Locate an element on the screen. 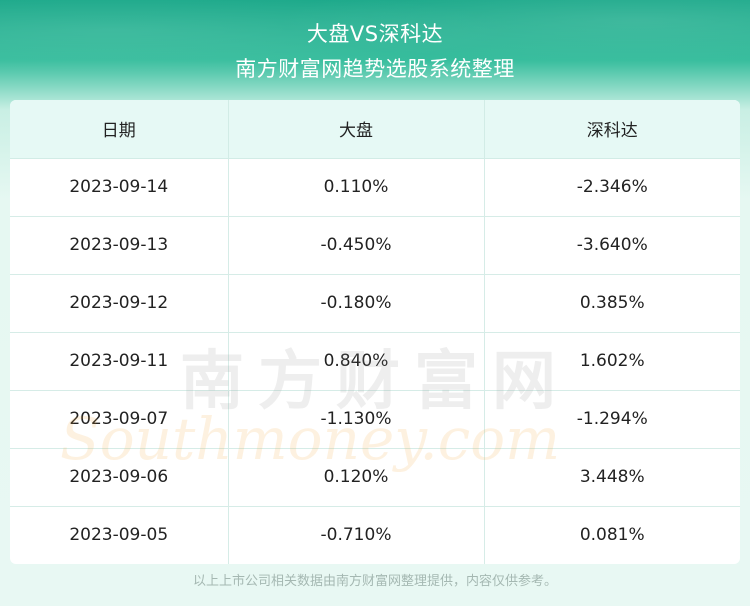 The width and height of the screenshot is (750, 606). cell-stock: 1.602% is located at coordinates (612, 361).